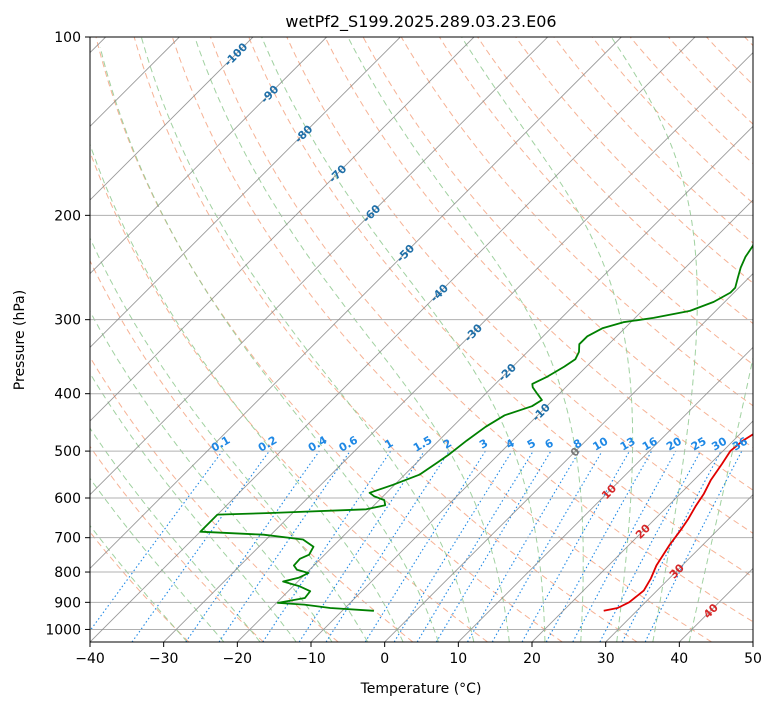  I want to click on y-tick-label: 400, so click(67, 395).